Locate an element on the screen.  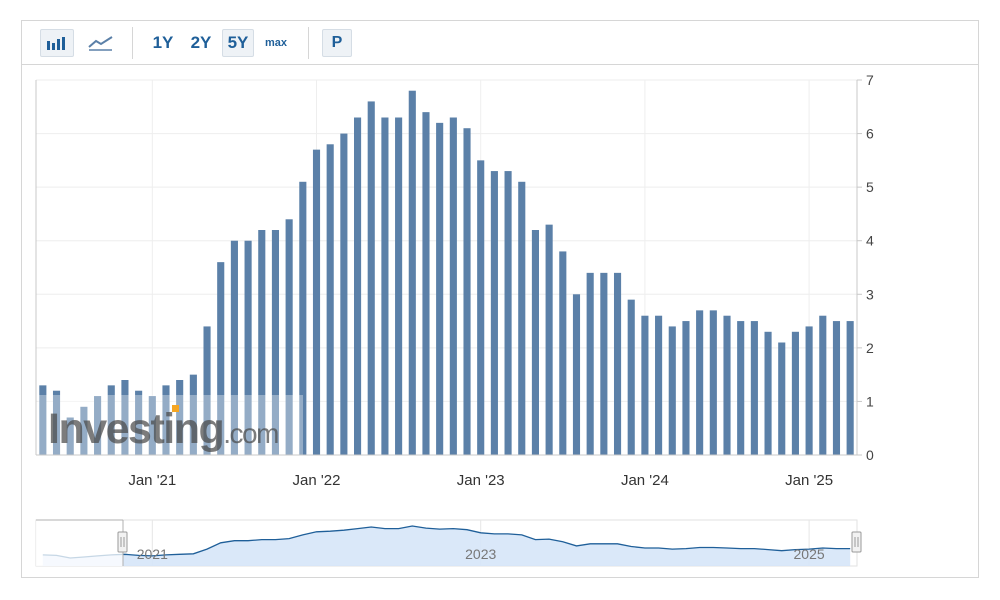
navigator-line is located at coordinates (446, 542).